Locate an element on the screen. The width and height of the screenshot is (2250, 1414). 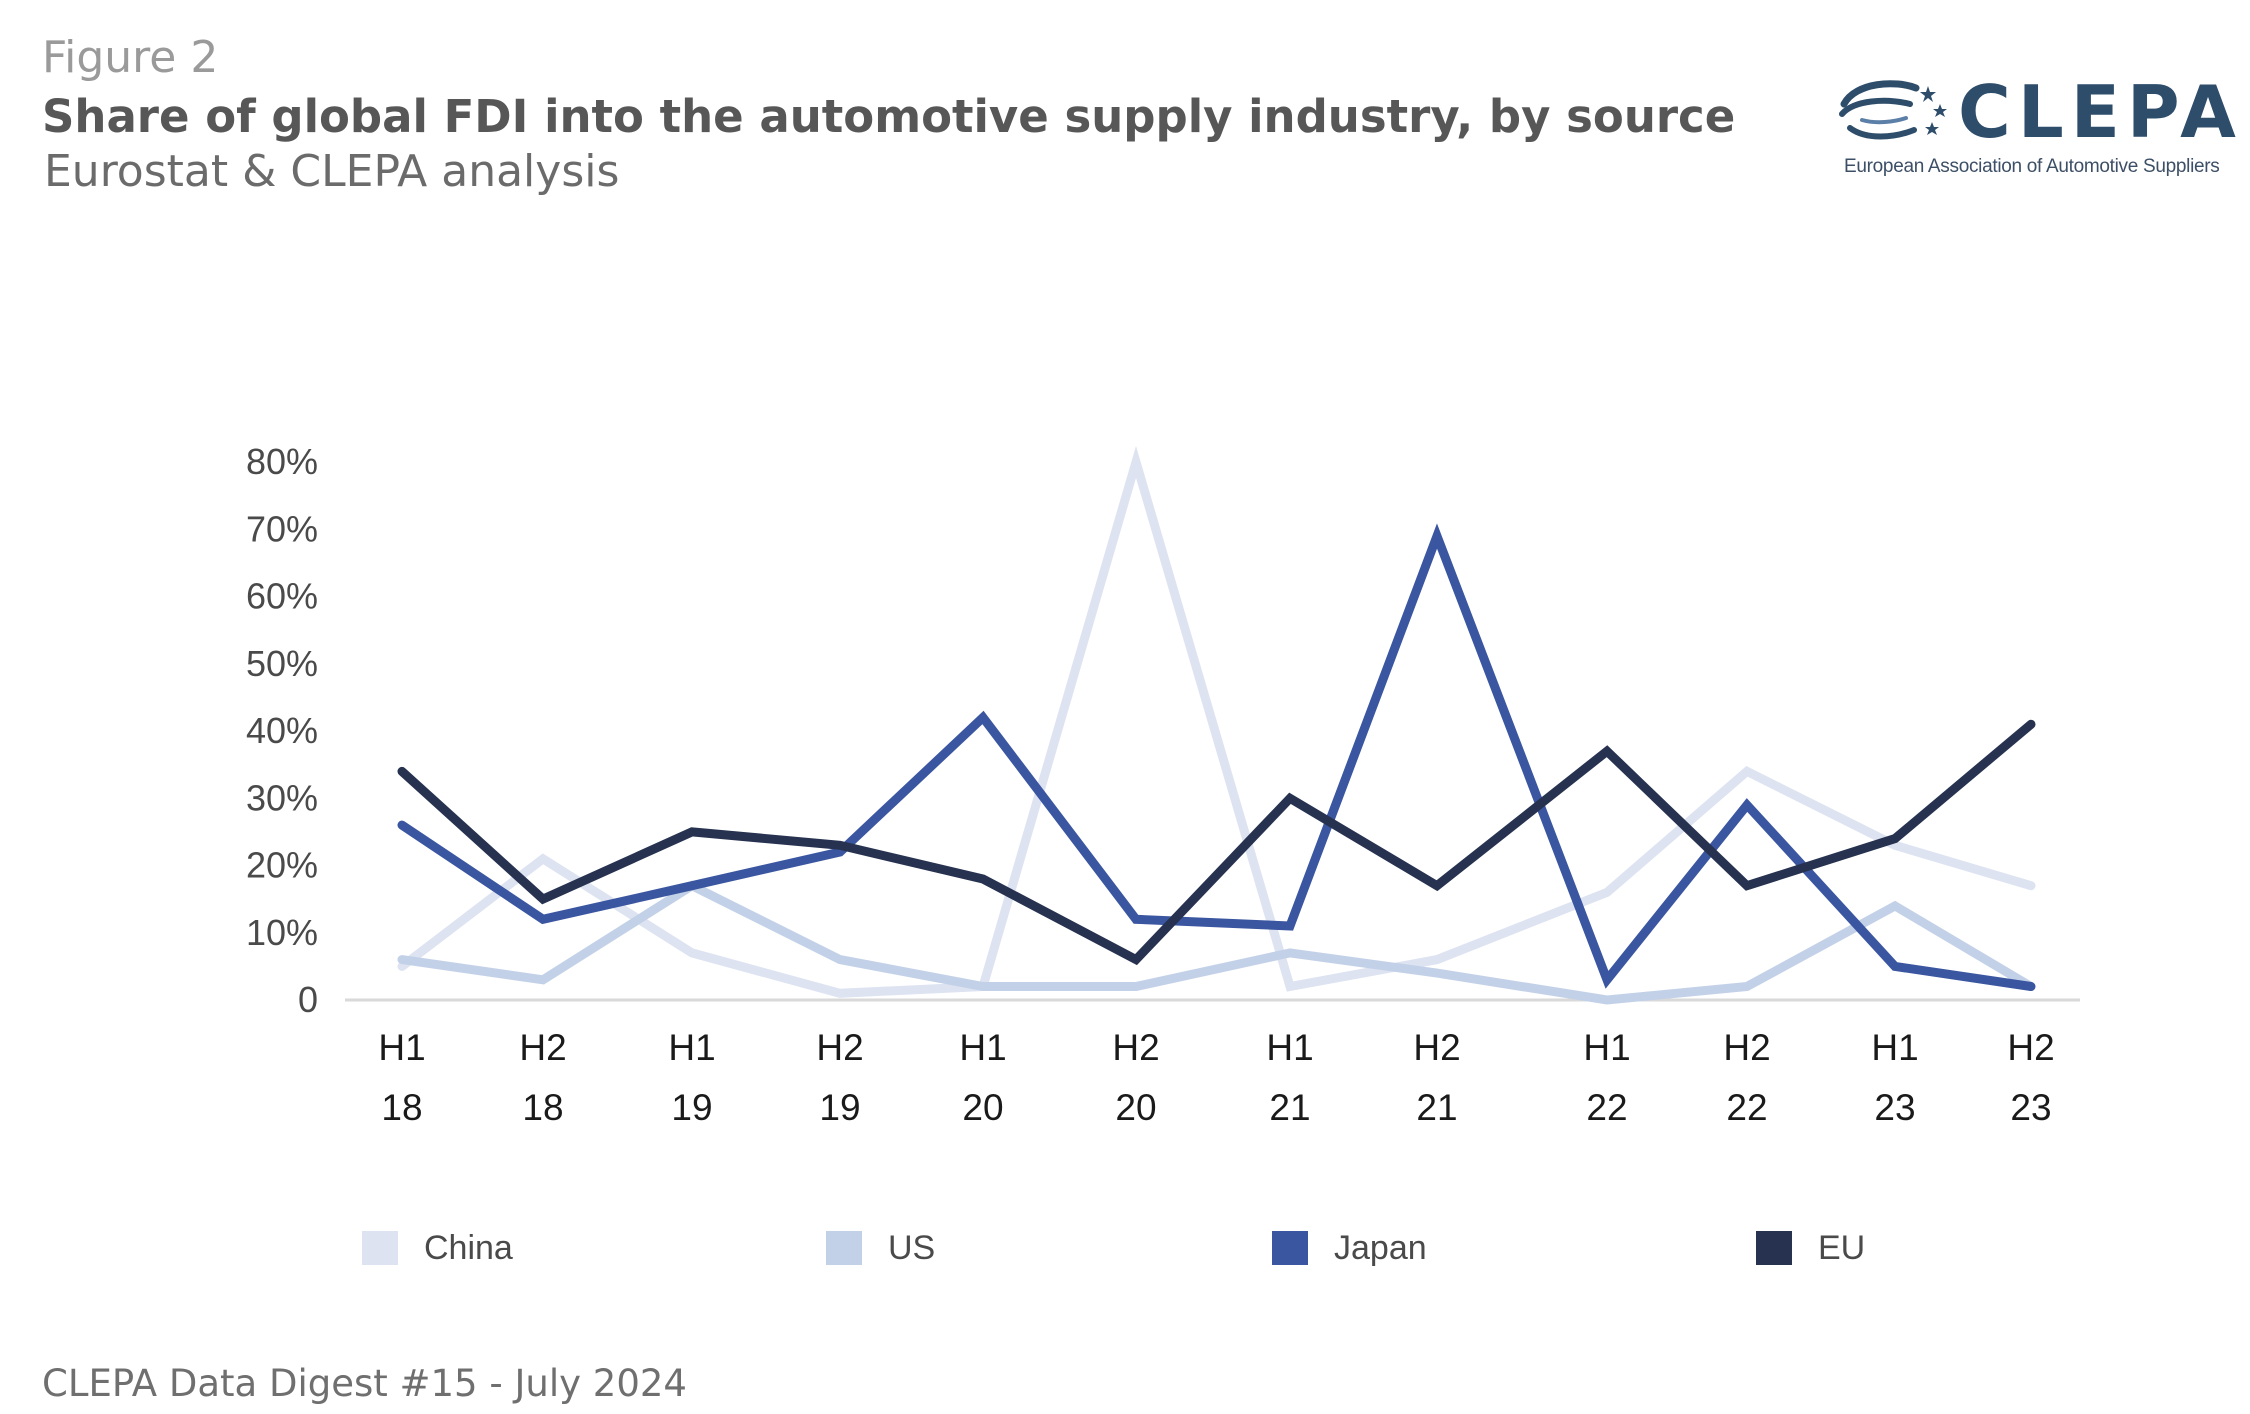
footer-source: CLEPA Data Digest #15 - July 2024 is located at coordinates (364, 1383).